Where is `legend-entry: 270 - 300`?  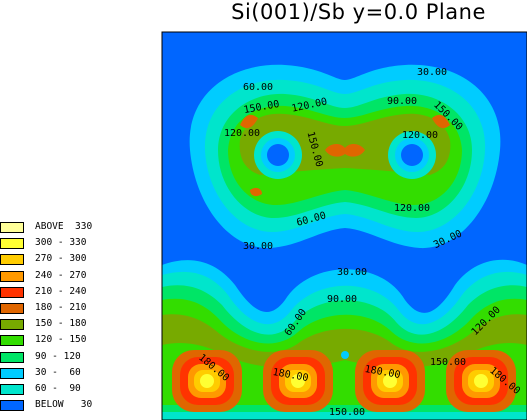
legend-entry: 270 - 300 is located at coordinates (70, 259).